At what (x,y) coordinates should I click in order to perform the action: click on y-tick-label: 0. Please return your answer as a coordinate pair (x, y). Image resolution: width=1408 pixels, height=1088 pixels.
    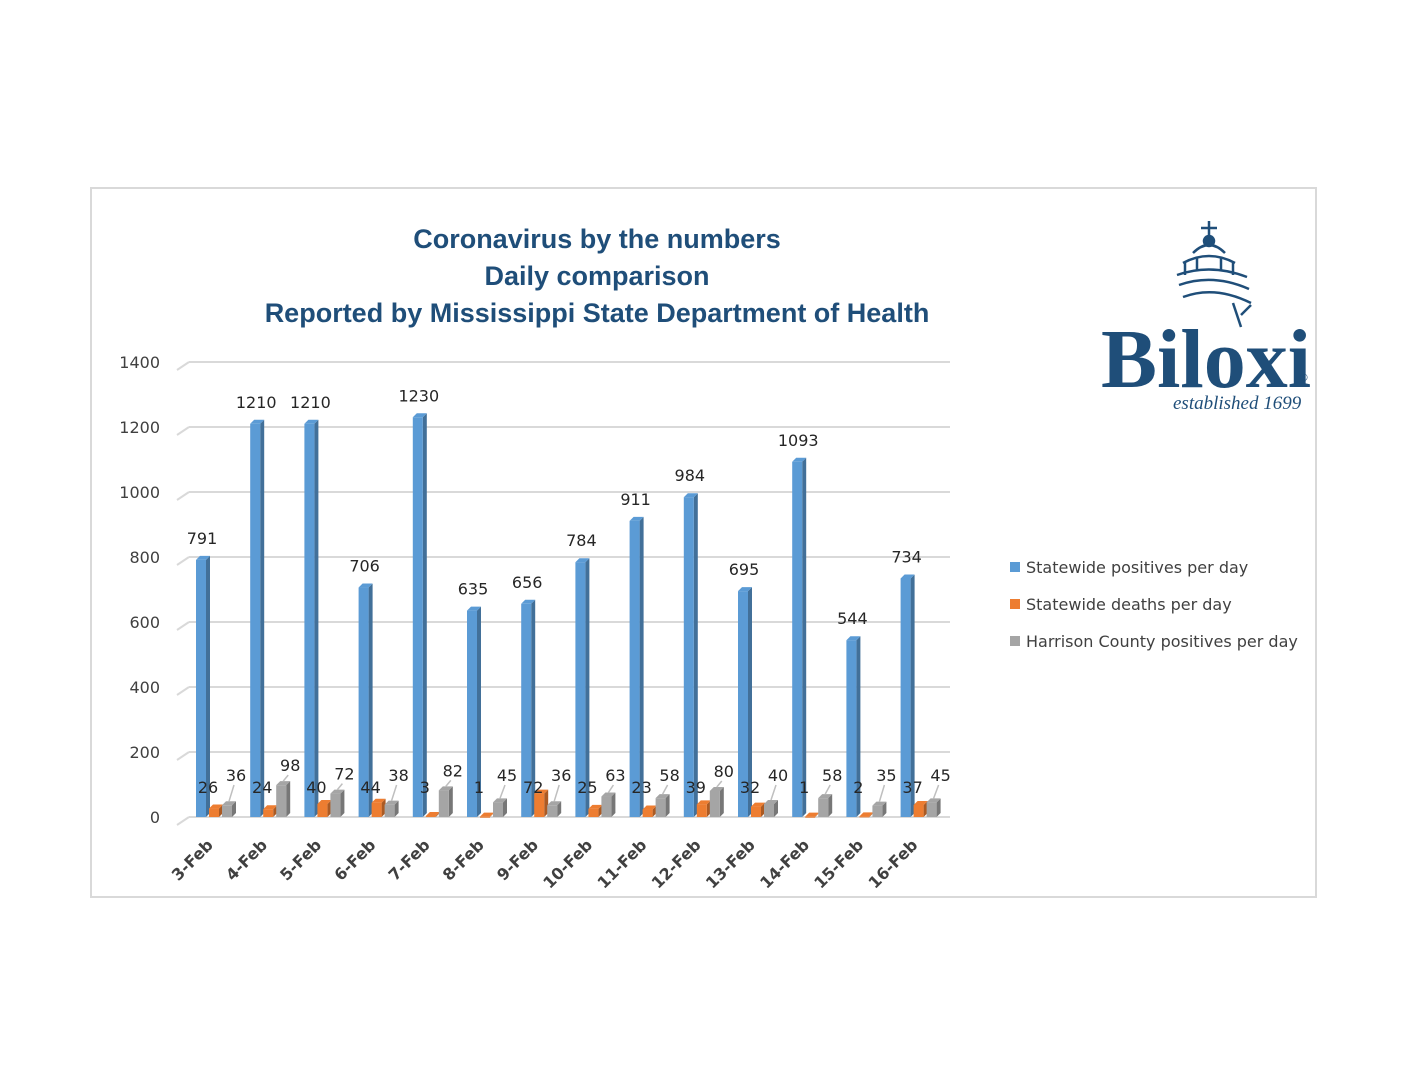
    Looking at the image, I should click on (155, 817).